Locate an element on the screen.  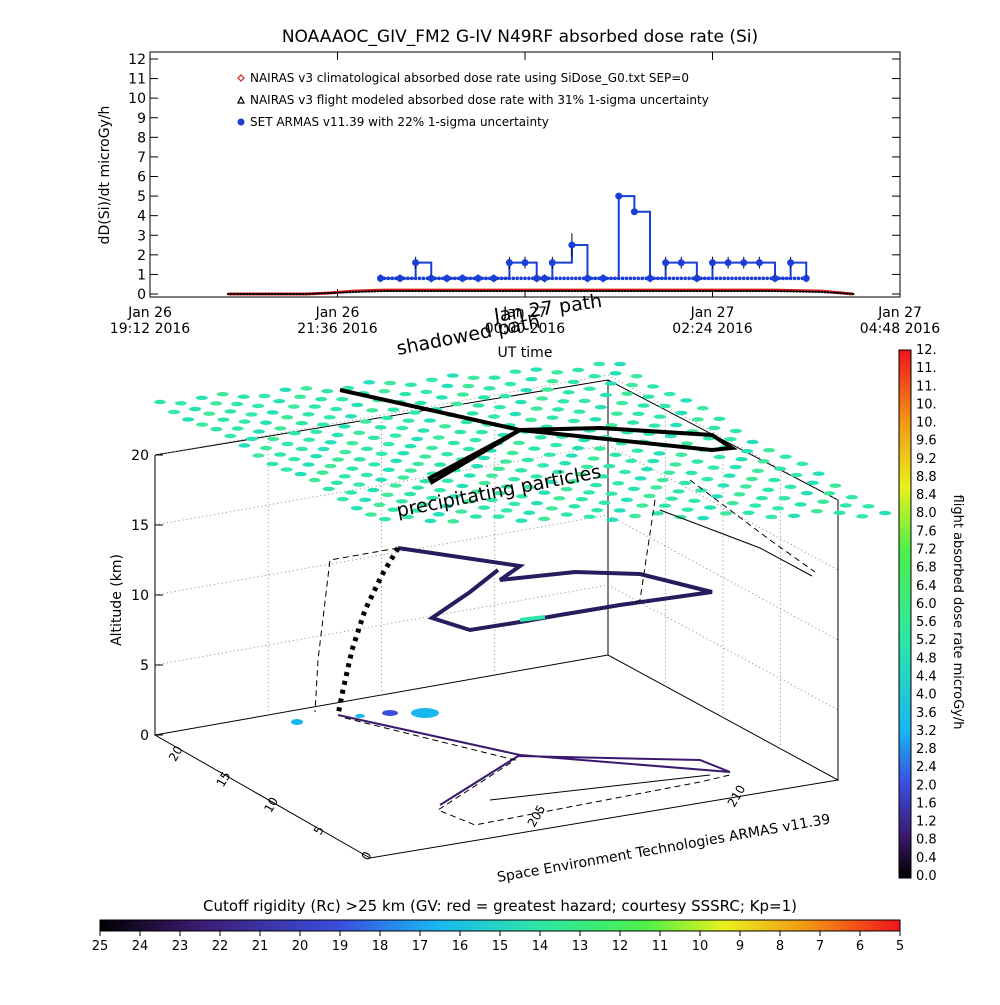
dose-colorbar-tick-label: 9.6 is located at coordinates (926, 441).